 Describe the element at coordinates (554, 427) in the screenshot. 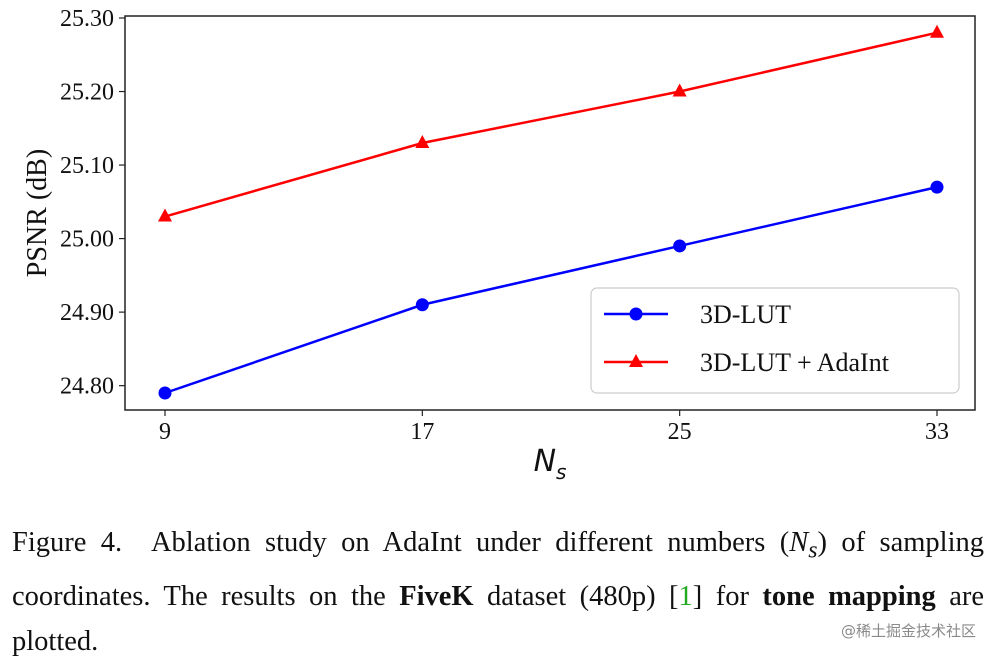

I see `x-axis-ticks: 9 17 25 33` at that location.